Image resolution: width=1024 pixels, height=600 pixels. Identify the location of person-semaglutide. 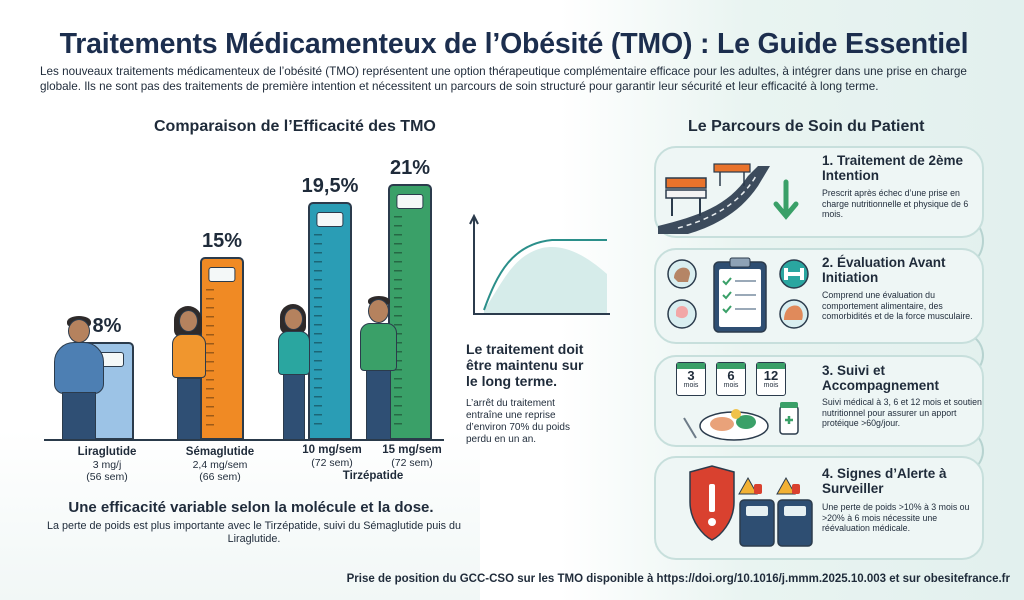
(190, 373).